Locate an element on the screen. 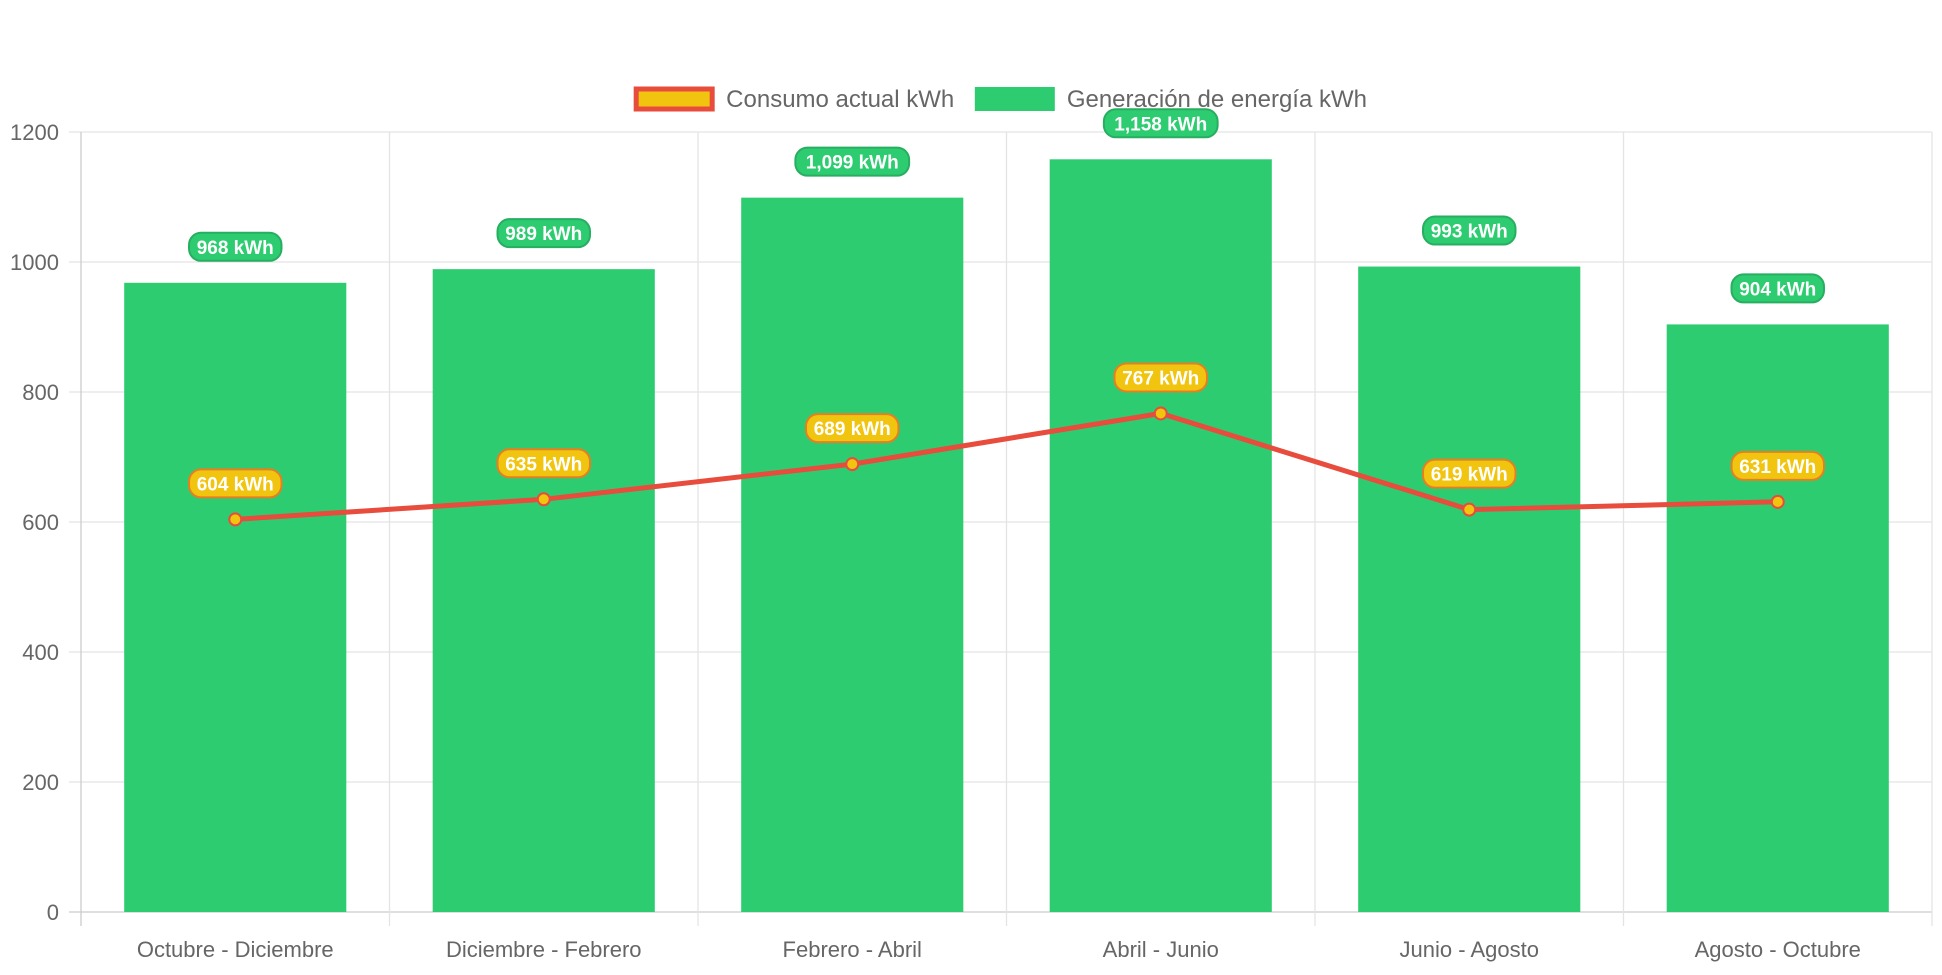 Image resolution: width=1942 pixels, height=975 pixels. line-consumo is located at coordinates (1006, 466).